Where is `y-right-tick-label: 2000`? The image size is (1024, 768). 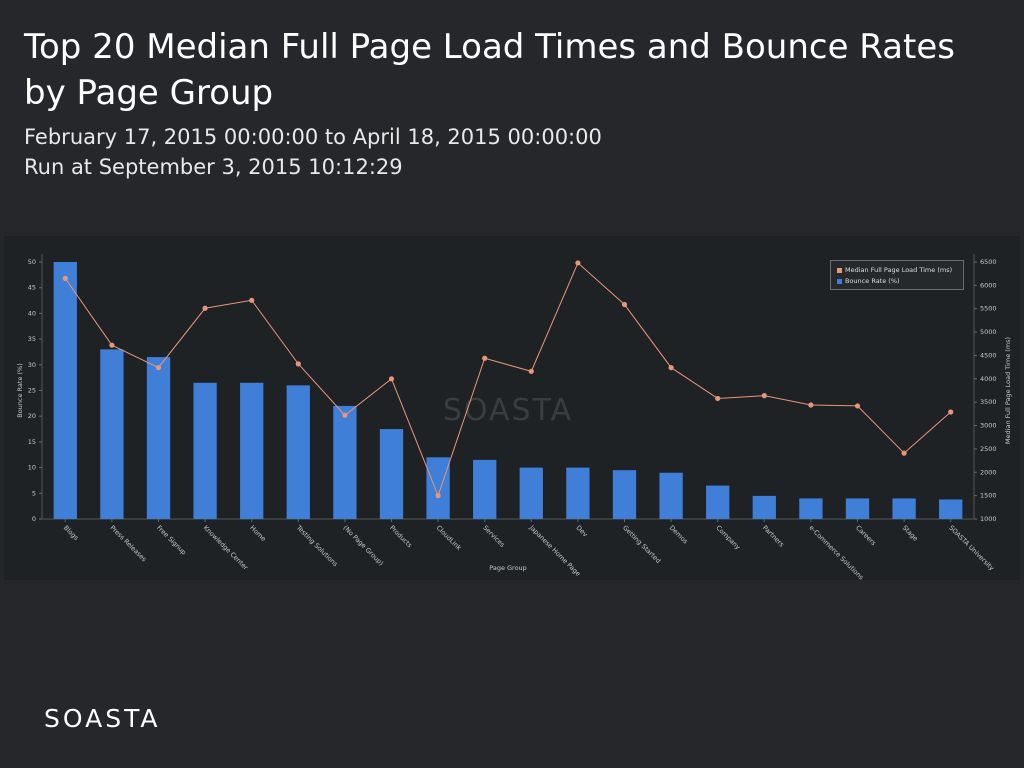
y-right-tick-label: 2000 is located at coordinates (988, 472).